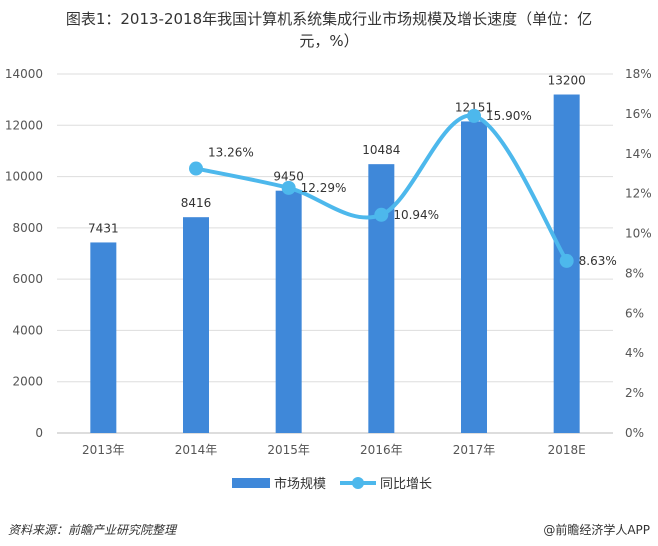 Image resolution: width=658 pixels, height=546 pixels. Describe the element at coordinates (231, 153) in the screenshot. I see `growth-value-label: 13.26%` at that location.